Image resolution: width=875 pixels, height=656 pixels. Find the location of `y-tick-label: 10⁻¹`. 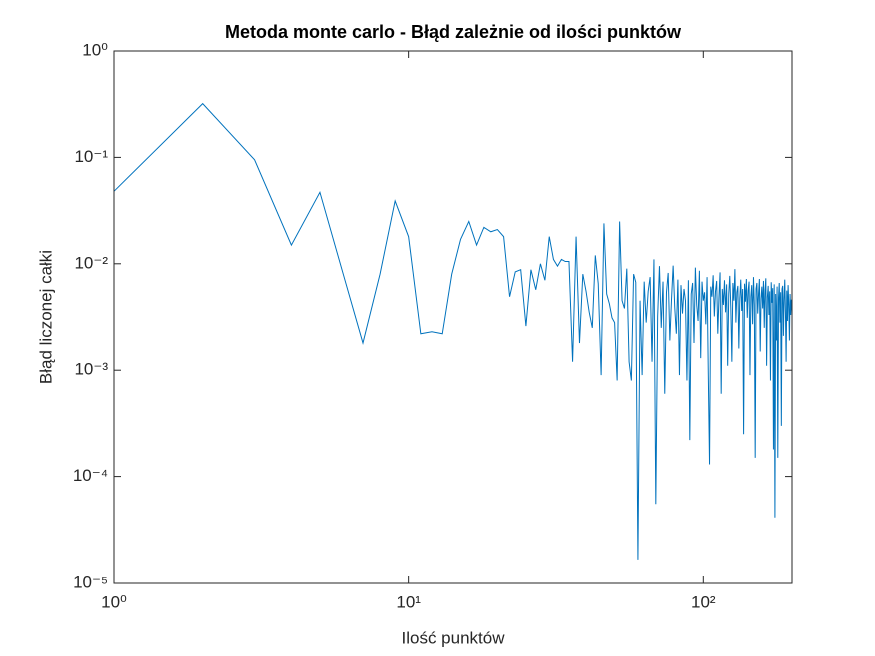

y-tick-label: 10⁻¹ is located at coordinates (91, 156).